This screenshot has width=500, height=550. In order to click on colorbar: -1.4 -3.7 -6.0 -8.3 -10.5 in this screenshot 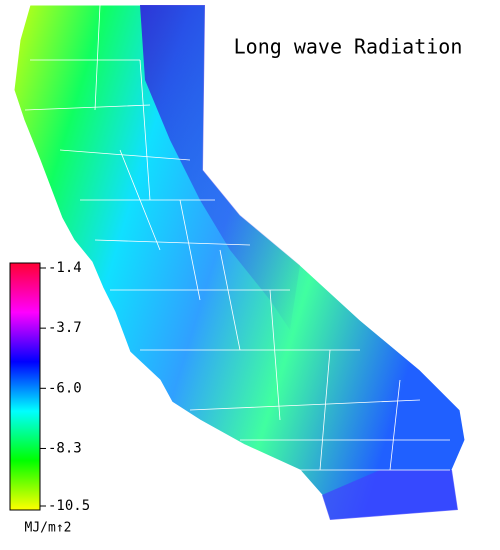, I will do `click(49, 387)`.